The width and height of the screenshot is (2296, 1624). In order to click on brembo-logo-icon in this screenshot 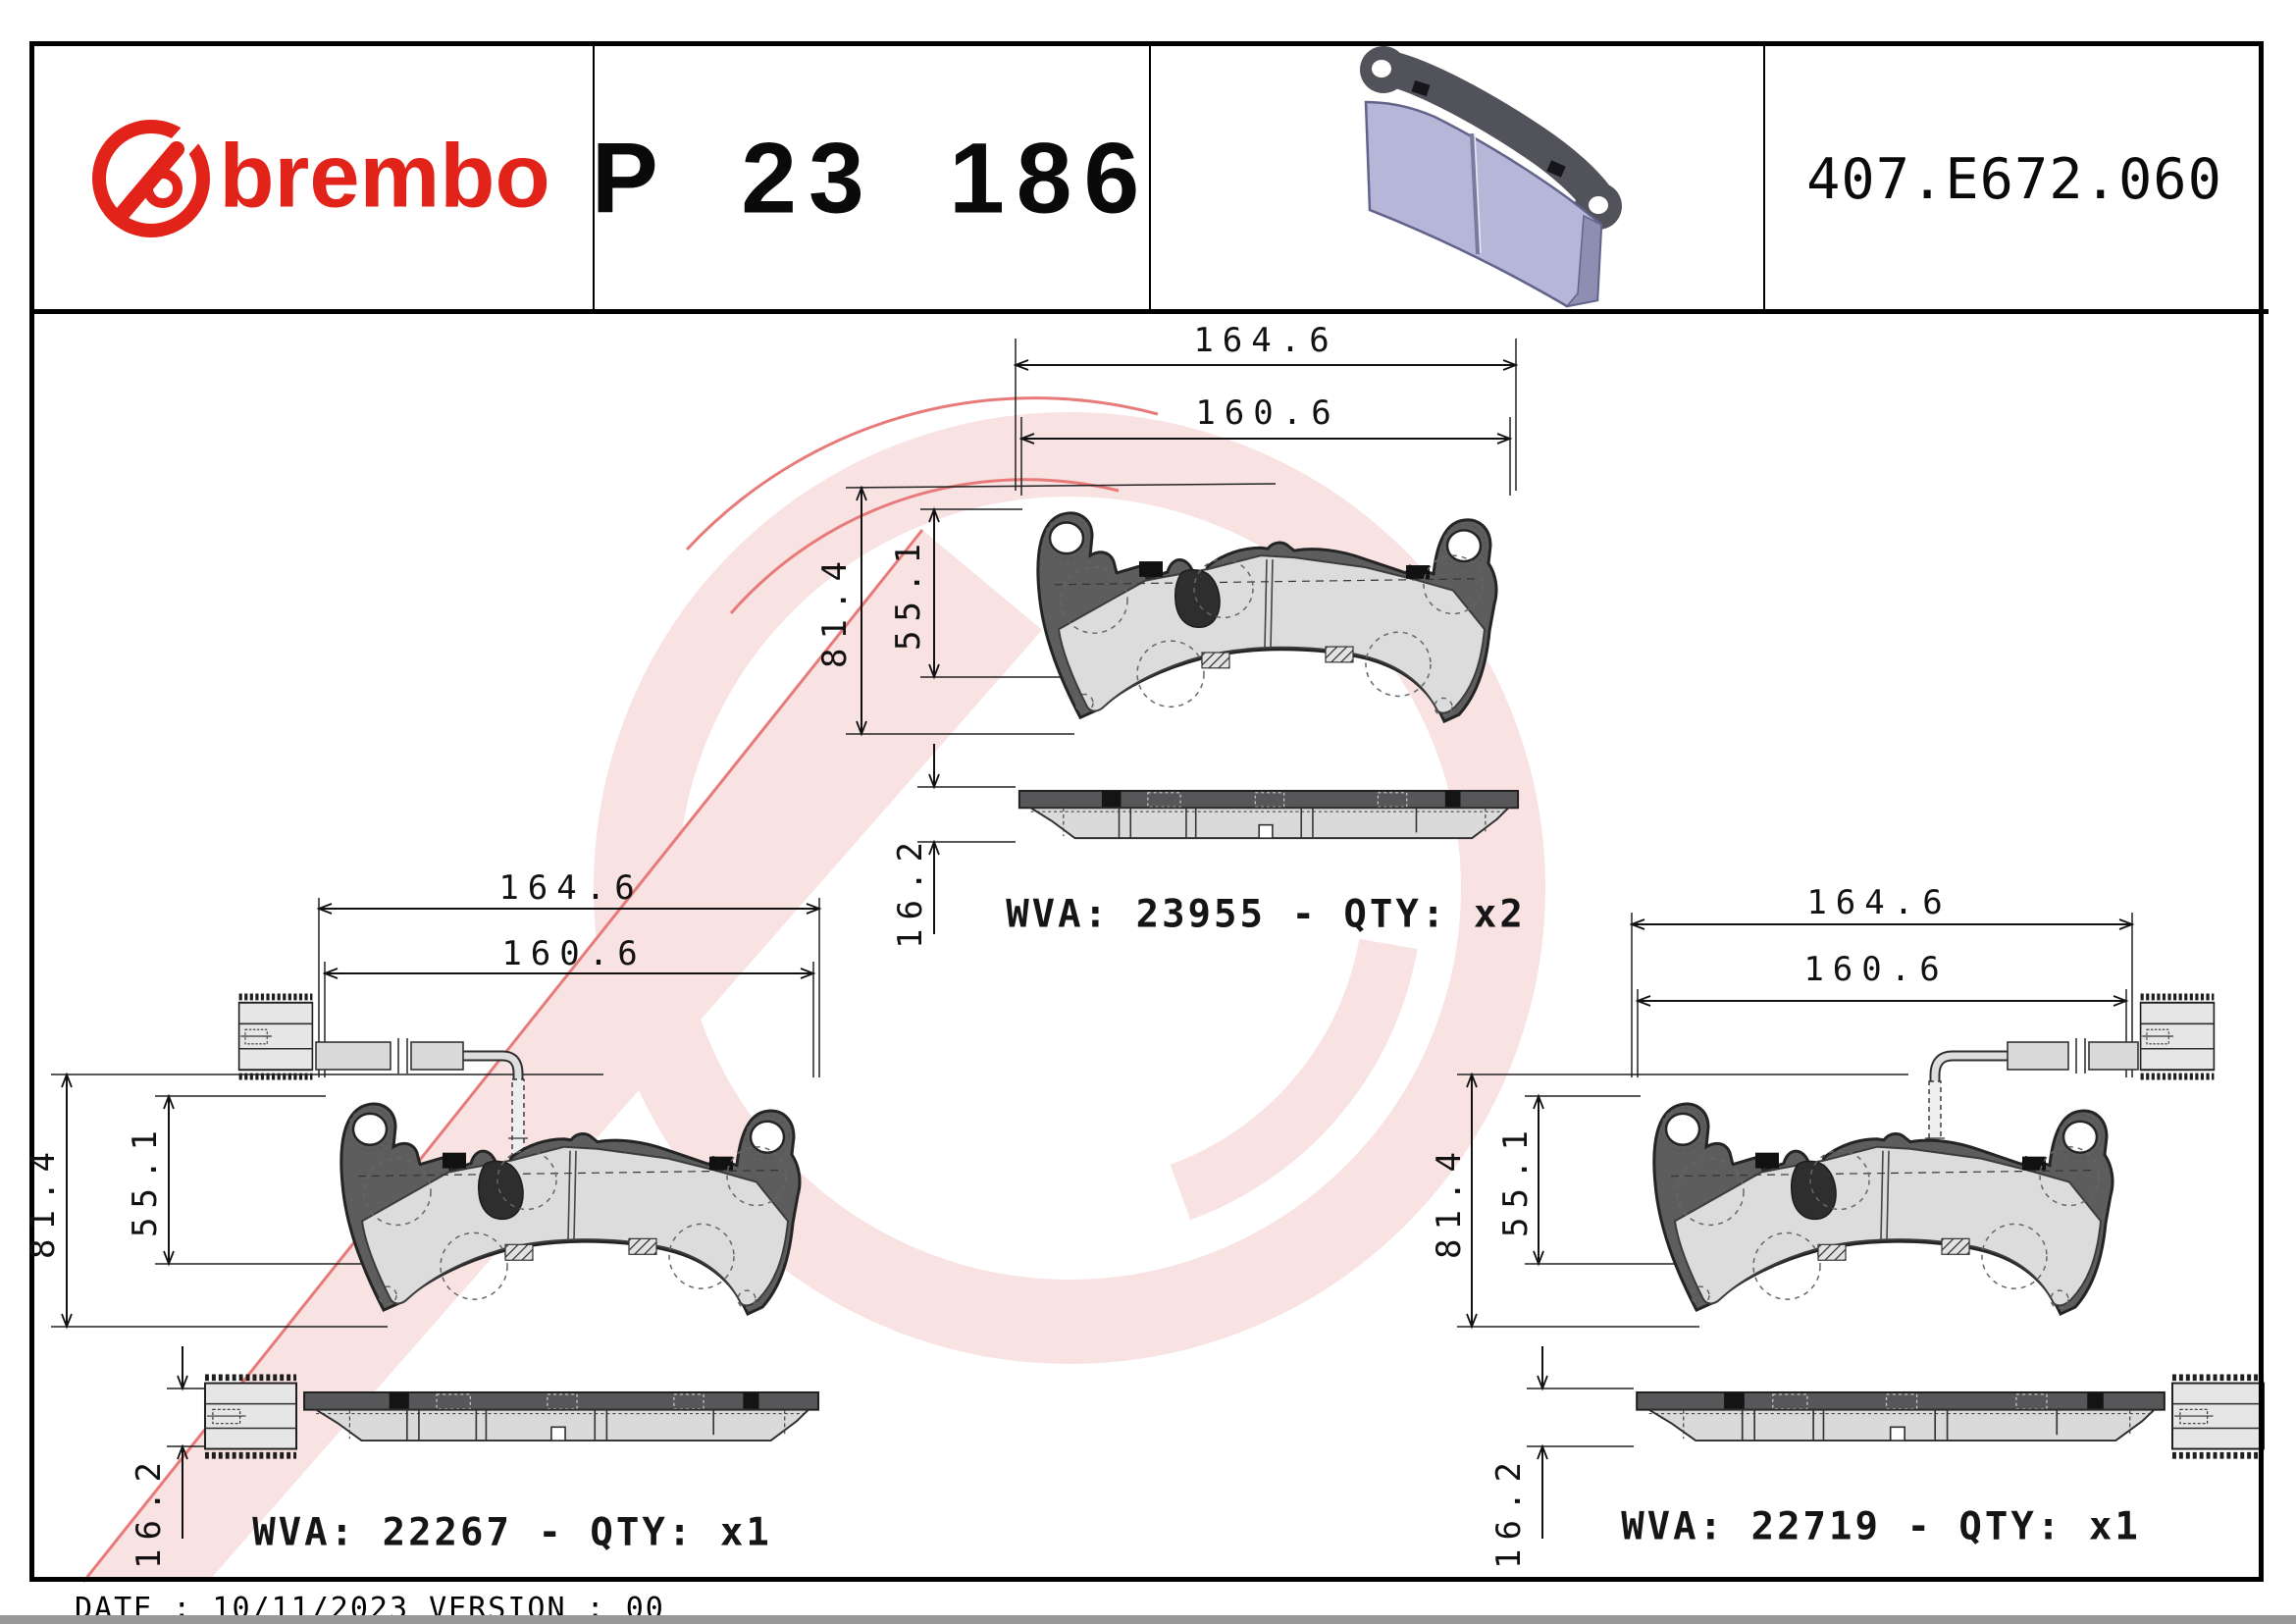, I will do `click(151, 178)`.